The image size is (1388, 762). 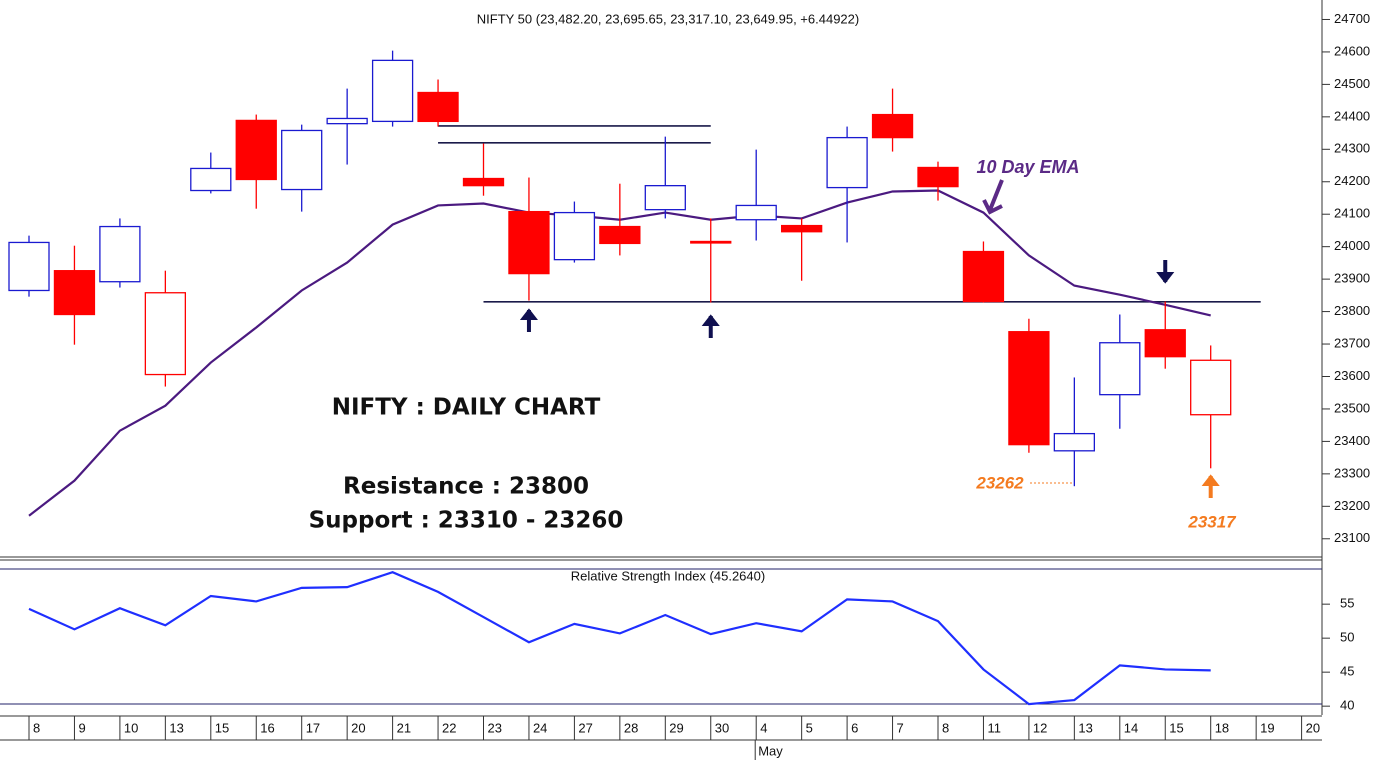 What do you see at coordinates (993, 197) in the screenshot?
I see `ema-arrow` at bounding box center [993, 197].